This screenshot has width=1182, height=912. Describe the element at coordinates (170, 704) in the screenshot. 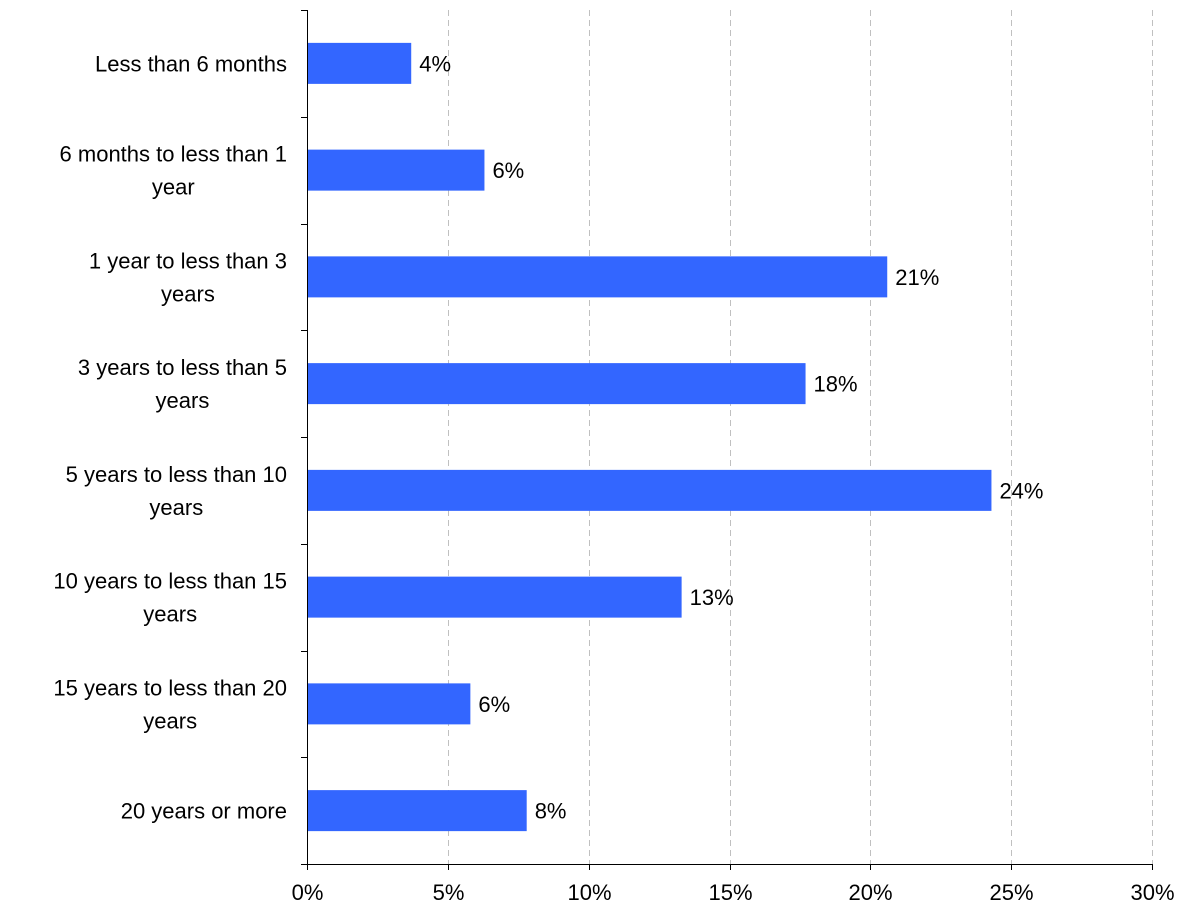

I see `category-label: 15 years to less than 20 years` at that location.